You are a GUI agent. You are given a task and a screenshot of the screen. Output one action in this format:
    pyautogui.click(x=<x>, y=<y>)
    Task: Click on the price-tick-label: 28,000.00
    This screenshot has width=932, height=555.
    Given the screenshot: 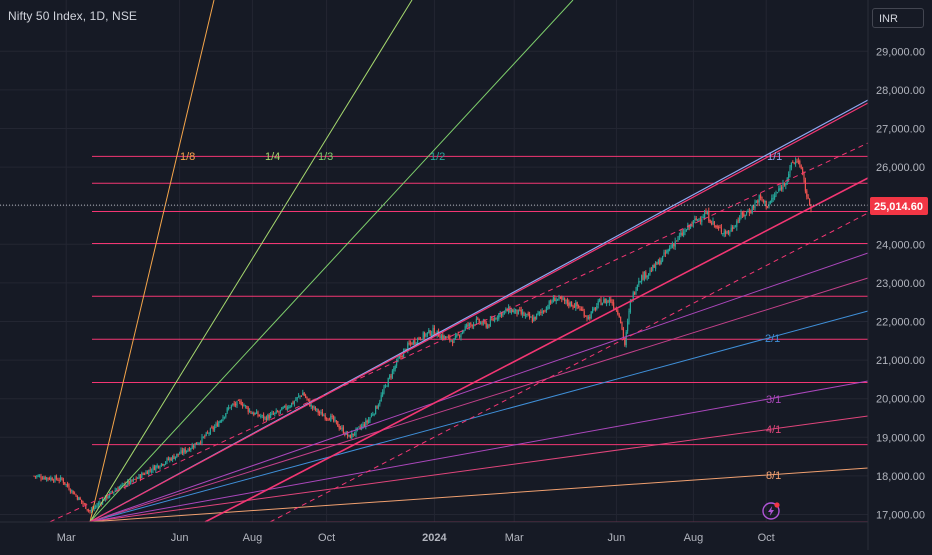 What is the action you would take?
    pyautogui.click(x=900, y=91)
    